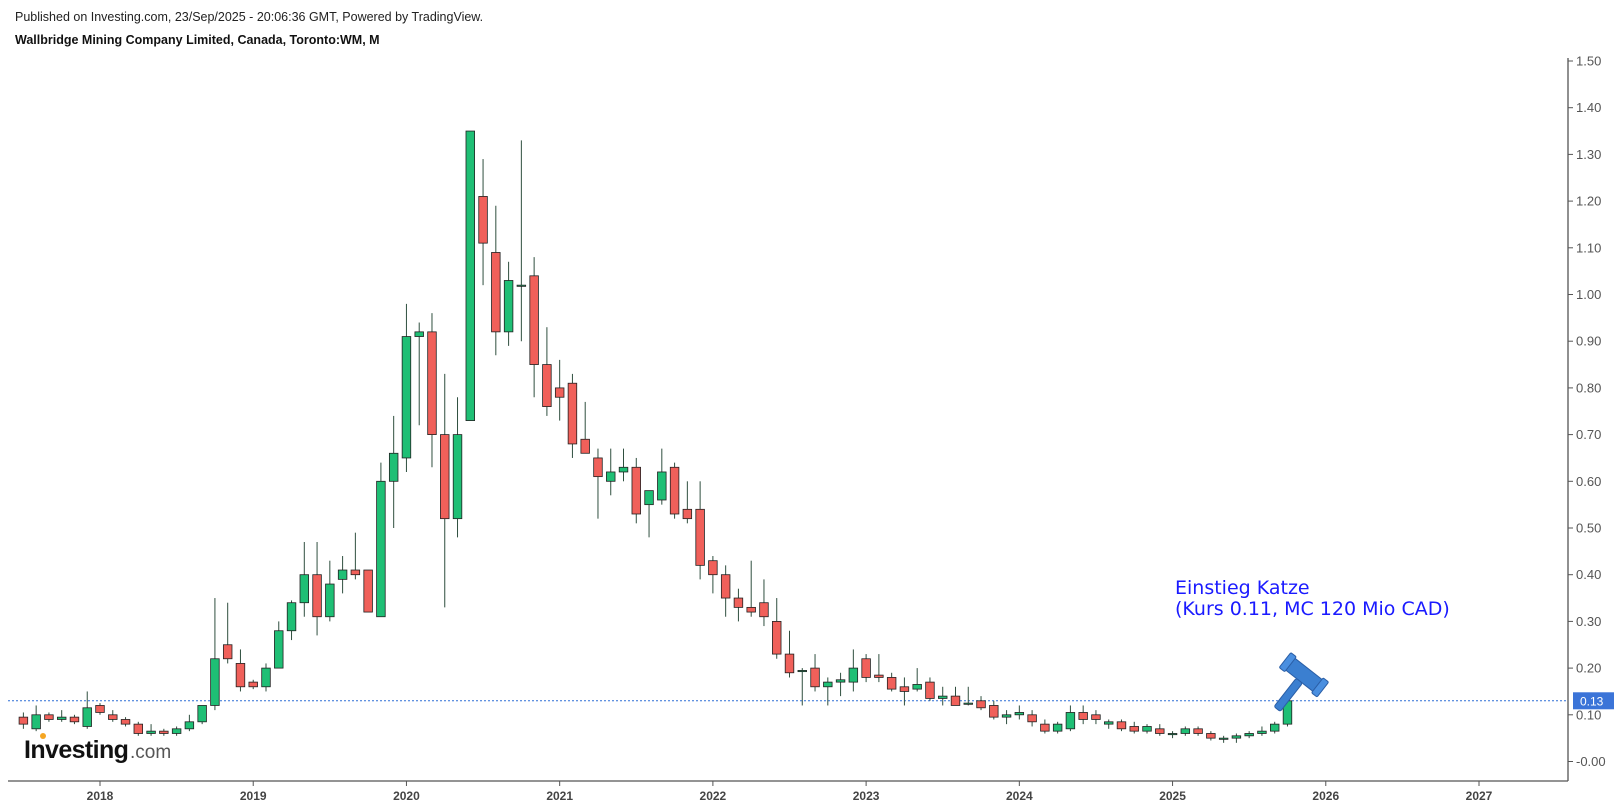 Image resolution: width=1614 pixels, height=803 pixels. What do you see at coordinates (1588, 574) in the screenshot?
I see `y-tick-label: 0.40` at bounding box center [1588, 574].